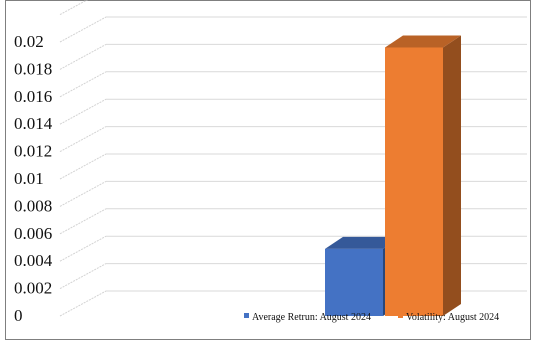  I want to click on legend-label: Average Retrun: August 2024, so click(311, 317).